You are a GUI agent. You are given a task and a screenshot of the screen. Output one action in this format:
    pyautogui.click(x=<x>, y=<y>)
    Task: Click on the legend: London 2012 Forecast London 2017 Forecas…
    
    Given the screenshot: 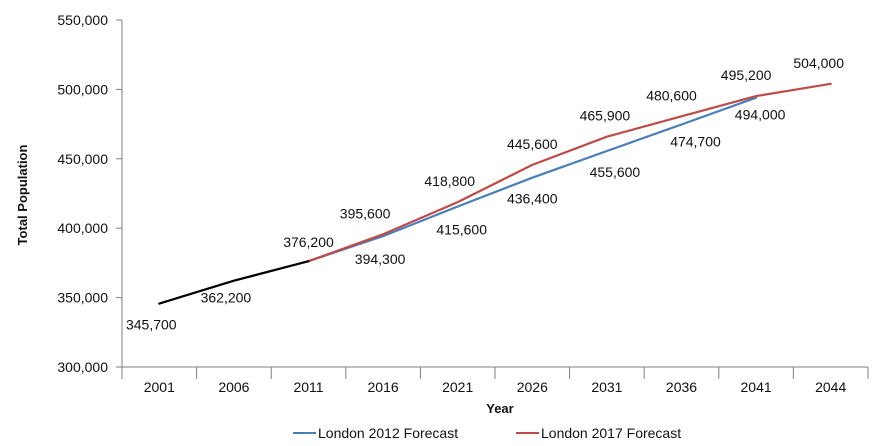 What is the action you would take?
    pyautogui.click(x=487, y=433)
    